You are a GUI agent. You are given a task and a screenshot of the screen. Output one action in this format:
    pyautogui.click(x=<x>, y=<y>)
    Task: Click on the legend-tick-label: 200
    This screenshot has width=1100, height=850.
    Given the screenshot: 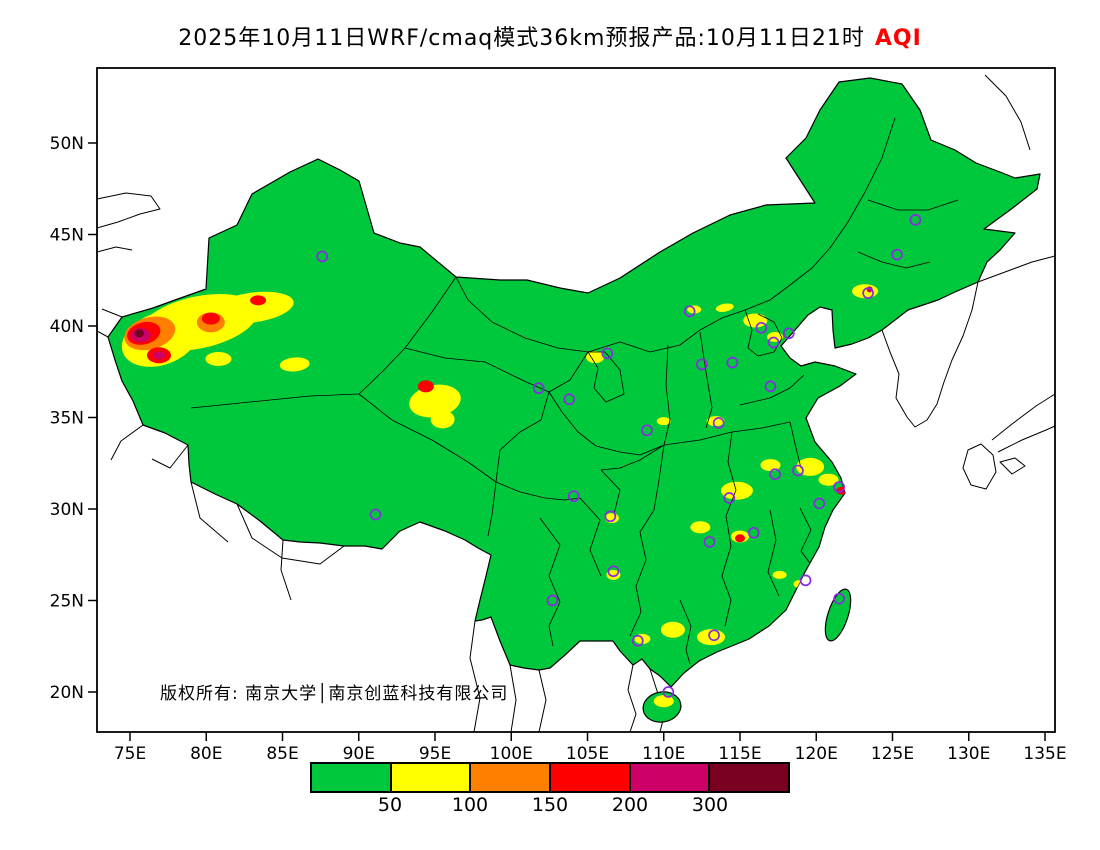 What is the action you would take?
    pyautogui.click(x=630, y=805)
    